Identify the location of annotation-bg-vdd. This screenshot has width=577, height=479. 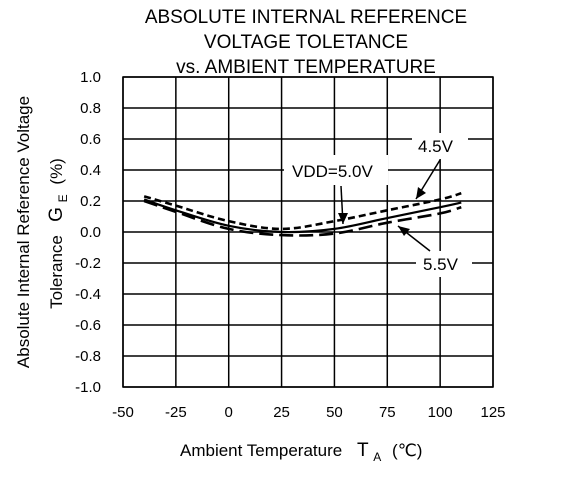
(336, 170).